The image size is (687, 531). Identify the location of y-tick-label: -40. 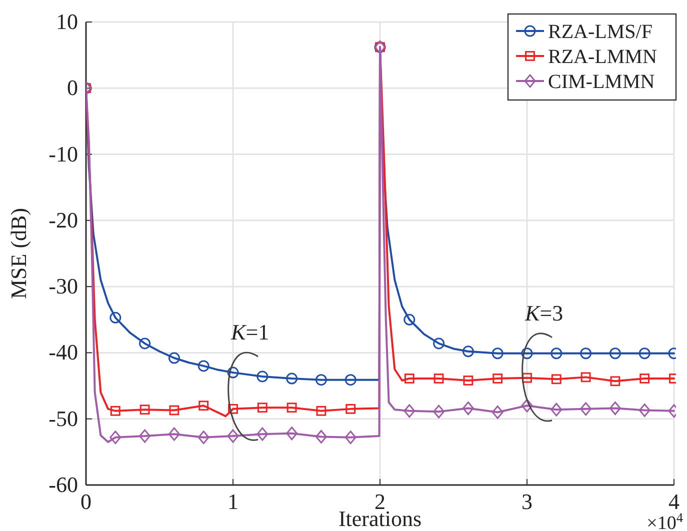
(63, 352).